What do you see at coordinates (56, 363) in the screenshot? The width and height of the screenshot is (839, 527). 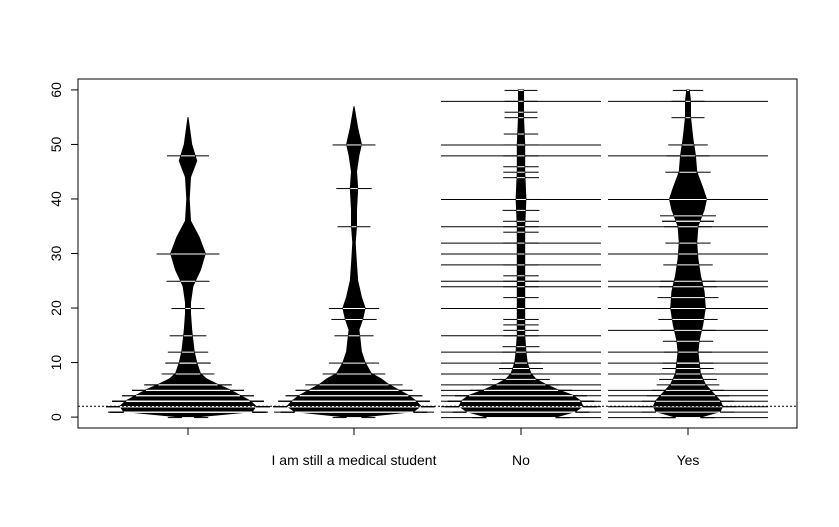 I see `y-tick-label: 10` at bounding box center [56, 363].